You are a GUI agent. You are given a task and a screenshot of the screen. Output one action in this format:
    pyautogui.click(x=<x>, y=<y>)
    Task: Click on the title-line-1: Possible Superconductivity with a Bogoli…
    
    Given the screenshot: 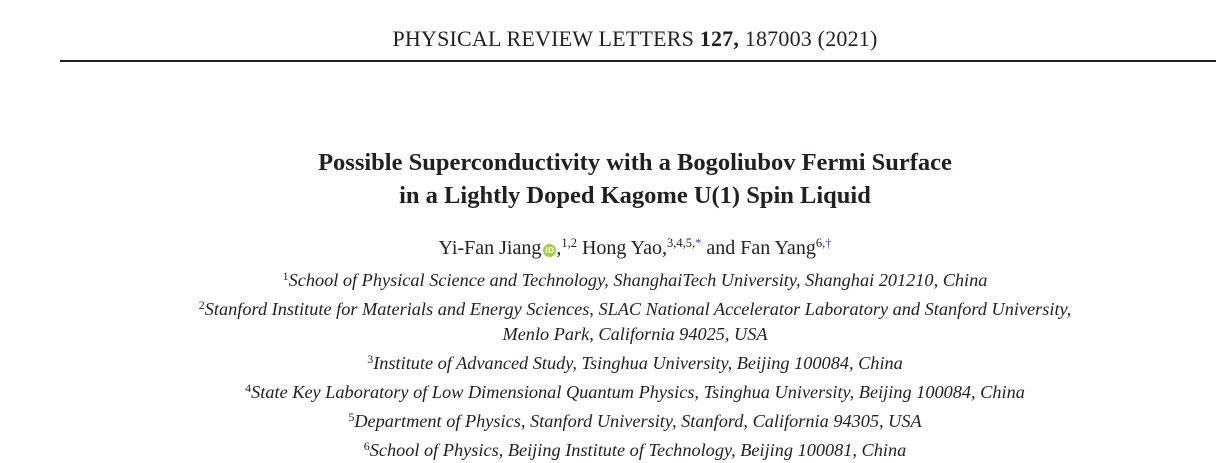 What is the action you would take?
    pyautogui.click(x=635, y=162)
    